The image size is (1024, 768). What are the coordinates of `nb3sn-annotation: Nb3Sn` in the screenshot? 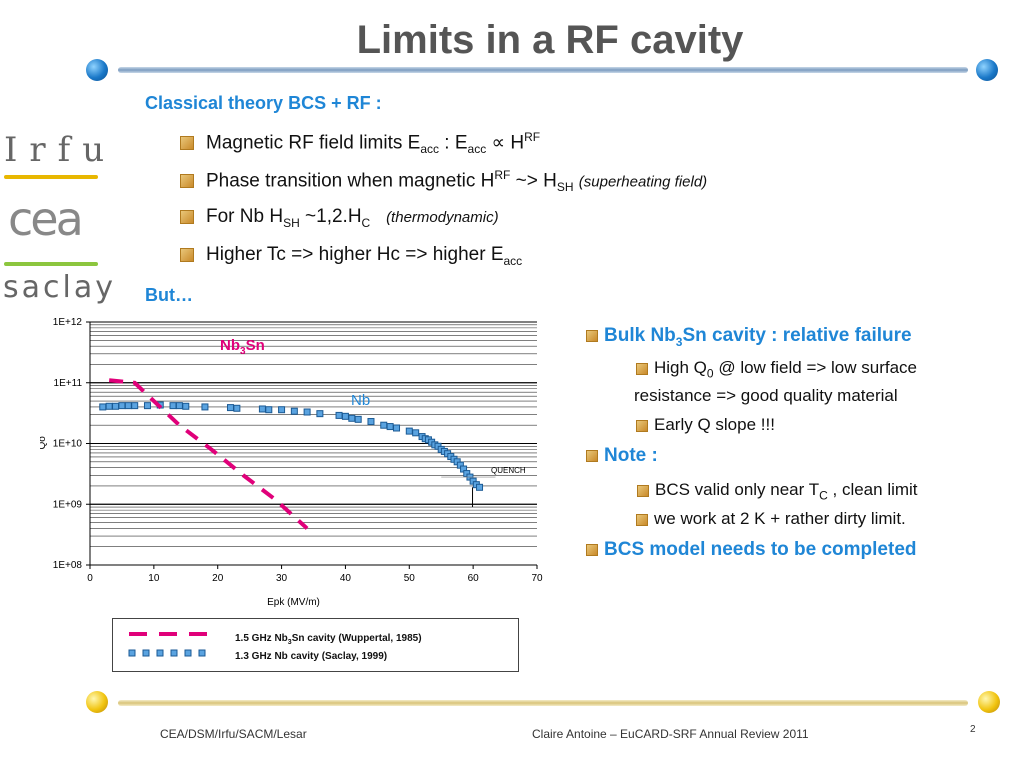 It's located at (242, 347).